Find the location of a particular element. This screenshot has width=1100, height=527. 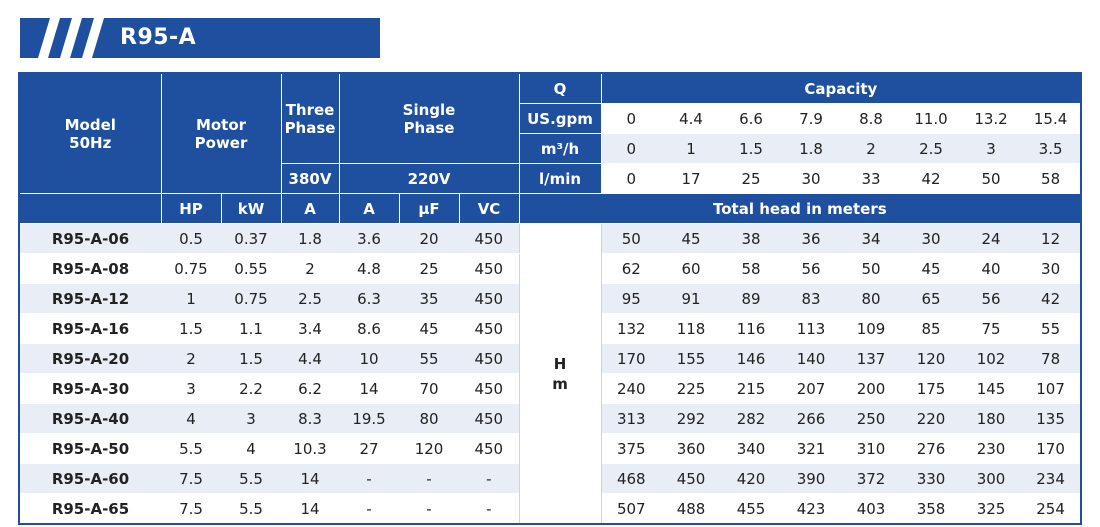

kw-cell: 3 is located at coordinates (251, 418).